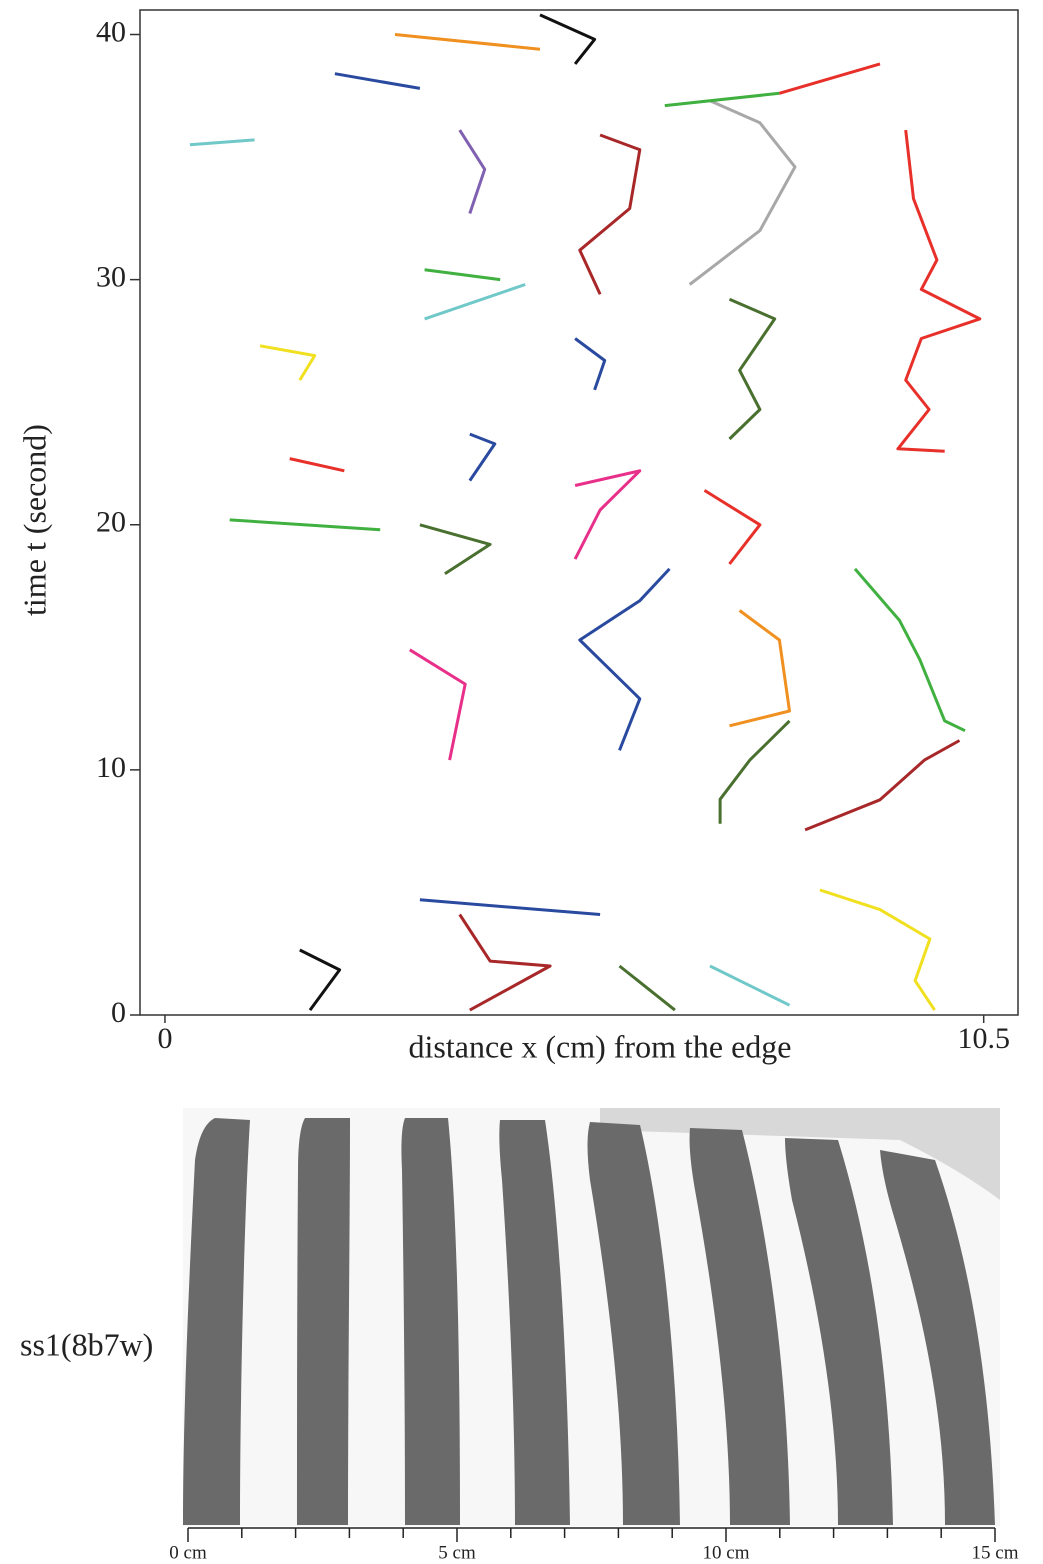 This screenshot has width=1043, height=1564. What do you see at coordinates (995, 1552) in the screenshot?
I see `scale-tick-label: 15 cm` at bounding box center [995, 1552].